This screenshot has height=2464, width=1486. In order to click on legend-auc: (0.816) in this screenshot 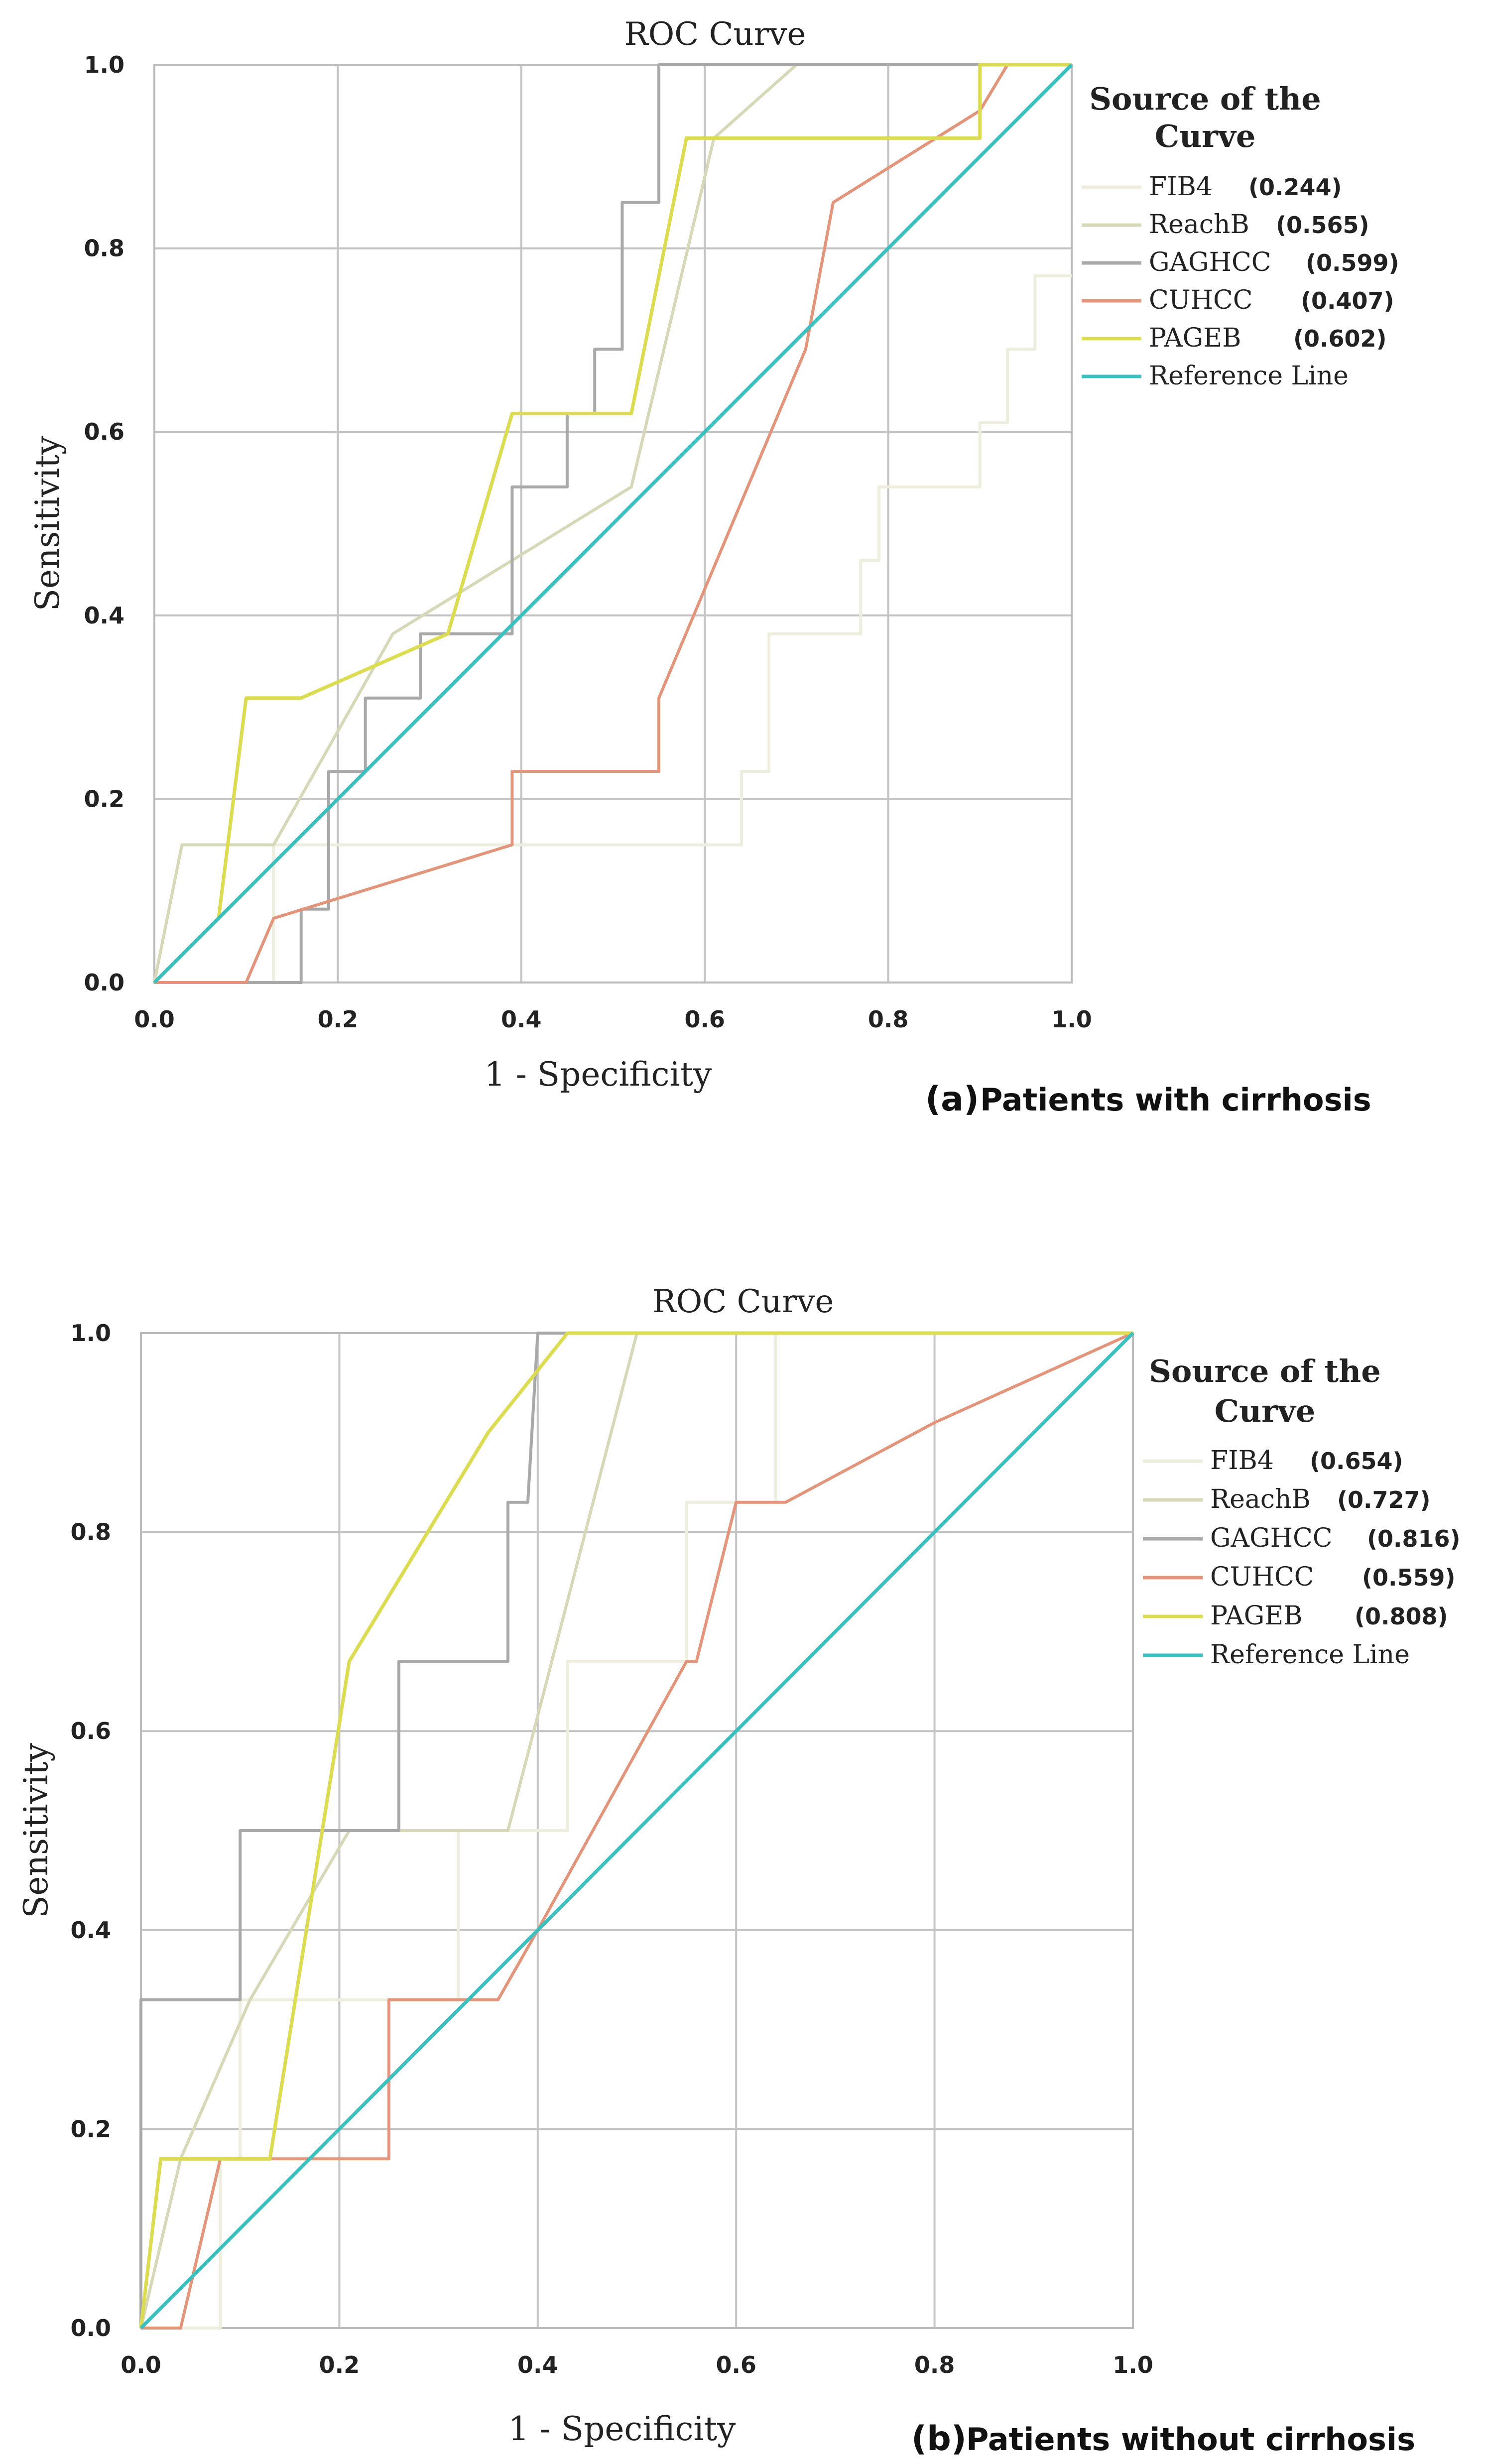, I will do `click(1414, 1538)`.